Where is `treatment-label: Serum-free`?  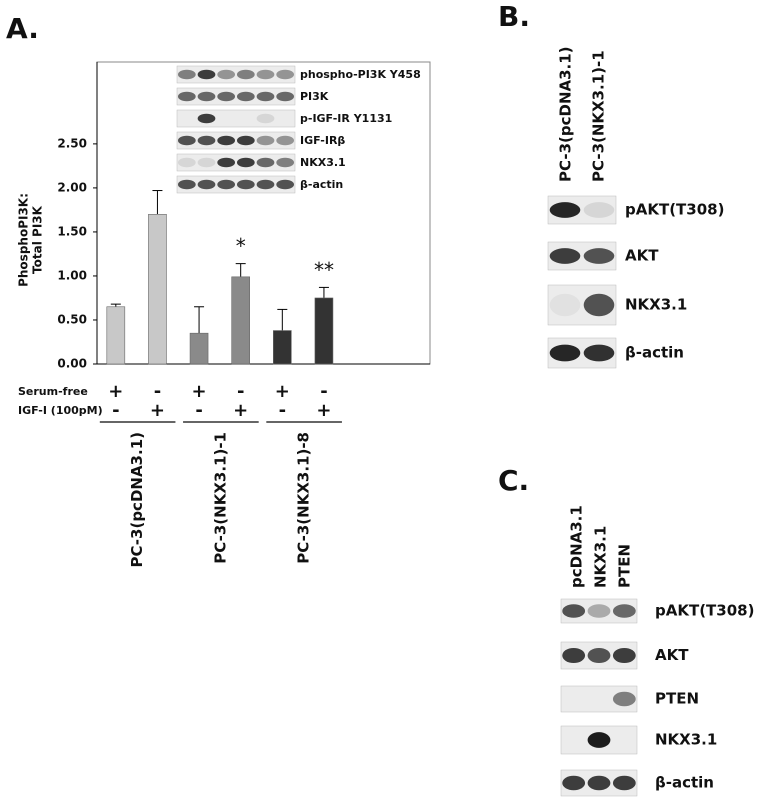
treatment-label: Serum-free is located at coordinates (53, 391).